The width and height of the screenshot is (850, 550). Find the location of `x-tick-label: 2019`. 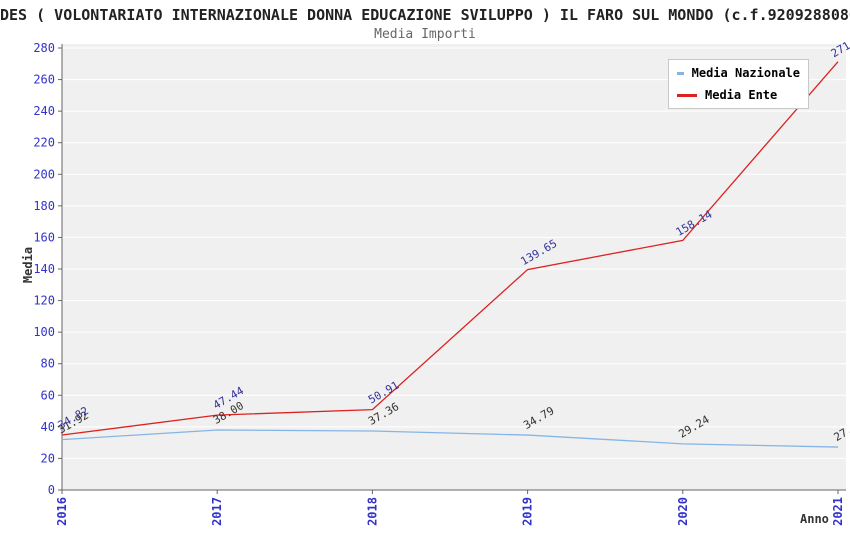

x-tick-label: 2019 is located at coordinates (528, 511).